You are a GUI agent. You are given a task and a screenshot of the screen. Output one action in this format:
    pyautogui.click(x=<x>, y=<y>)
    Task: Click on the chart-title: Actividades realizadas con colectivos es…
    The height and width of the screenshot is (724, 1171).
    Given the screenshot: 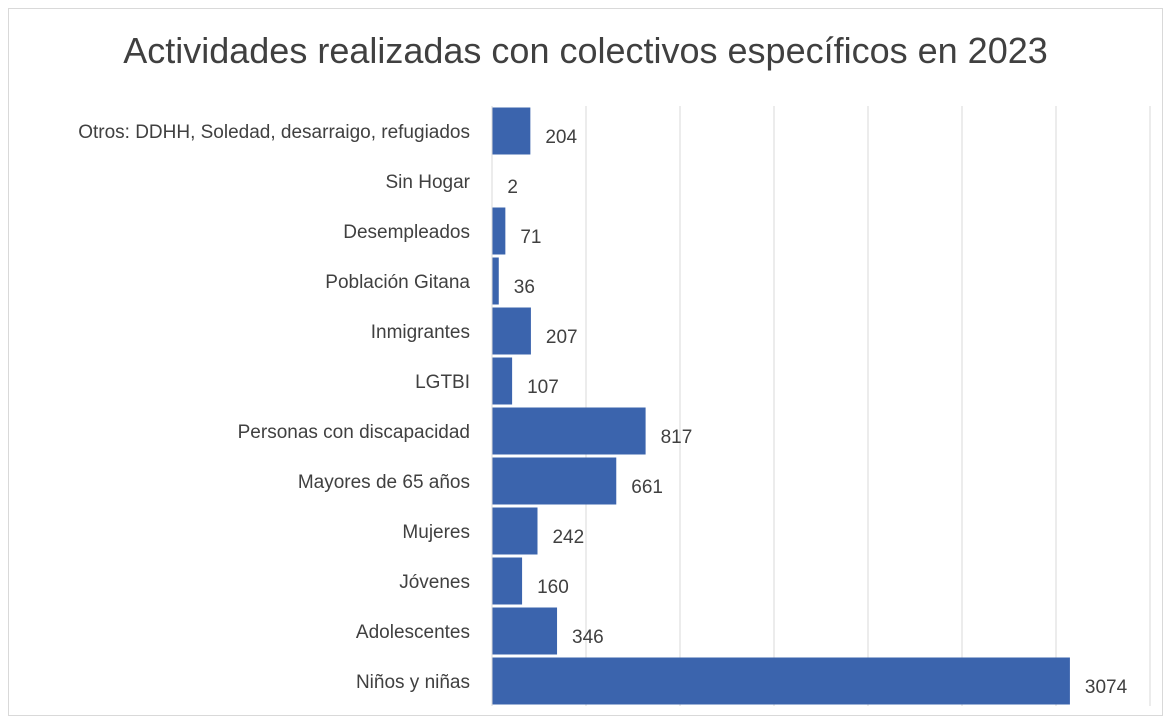 What is the action you would take?
    pyautogui.click(x=585, y=50)
    